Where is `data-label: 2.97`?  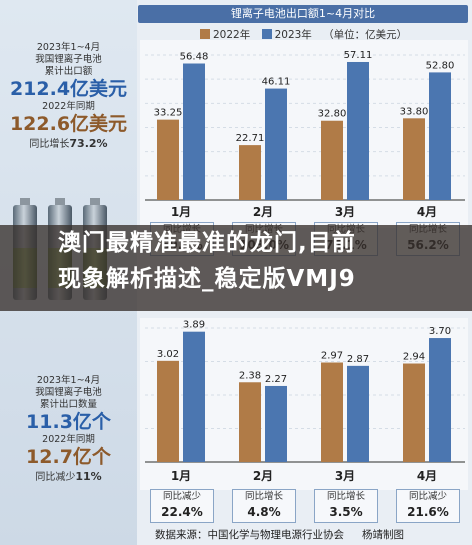
data-label: 2.97 is located at coordinates (332, 356).